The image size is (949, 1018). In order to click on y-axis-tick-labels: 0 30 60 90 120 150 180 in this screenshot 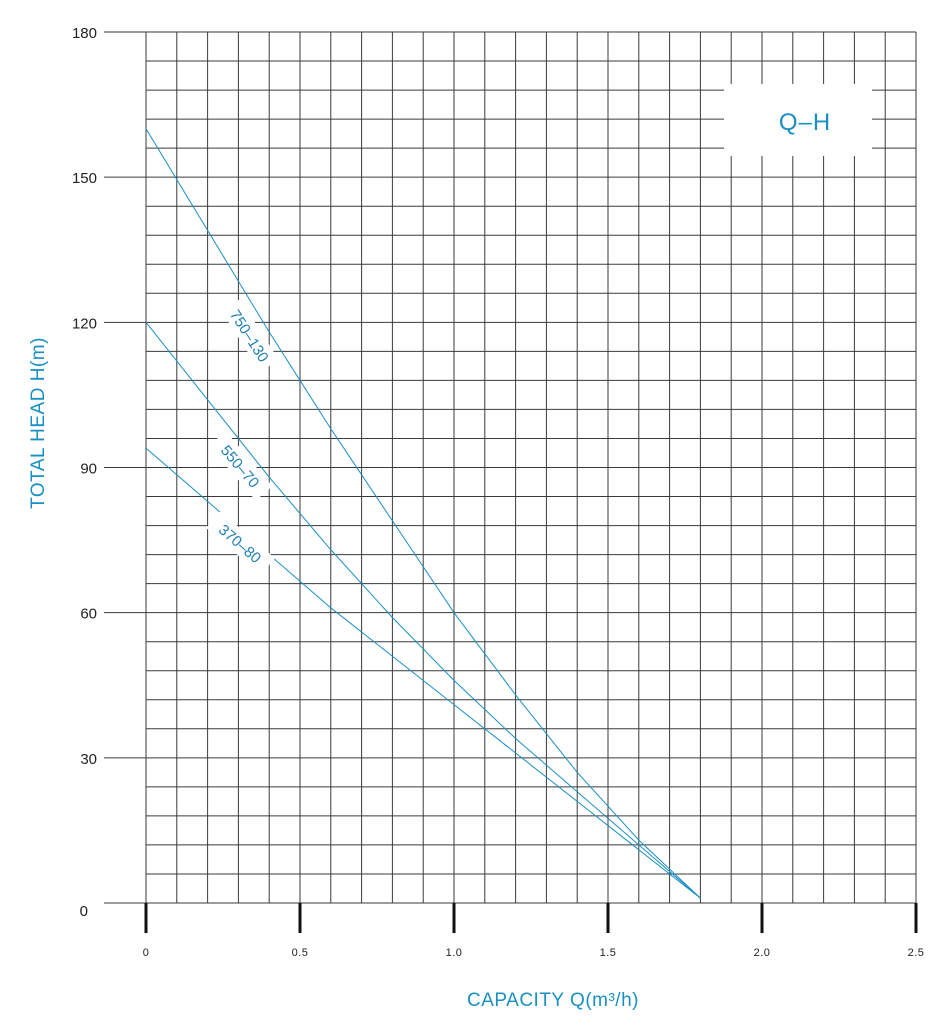, I will do `click(84, 472)`.